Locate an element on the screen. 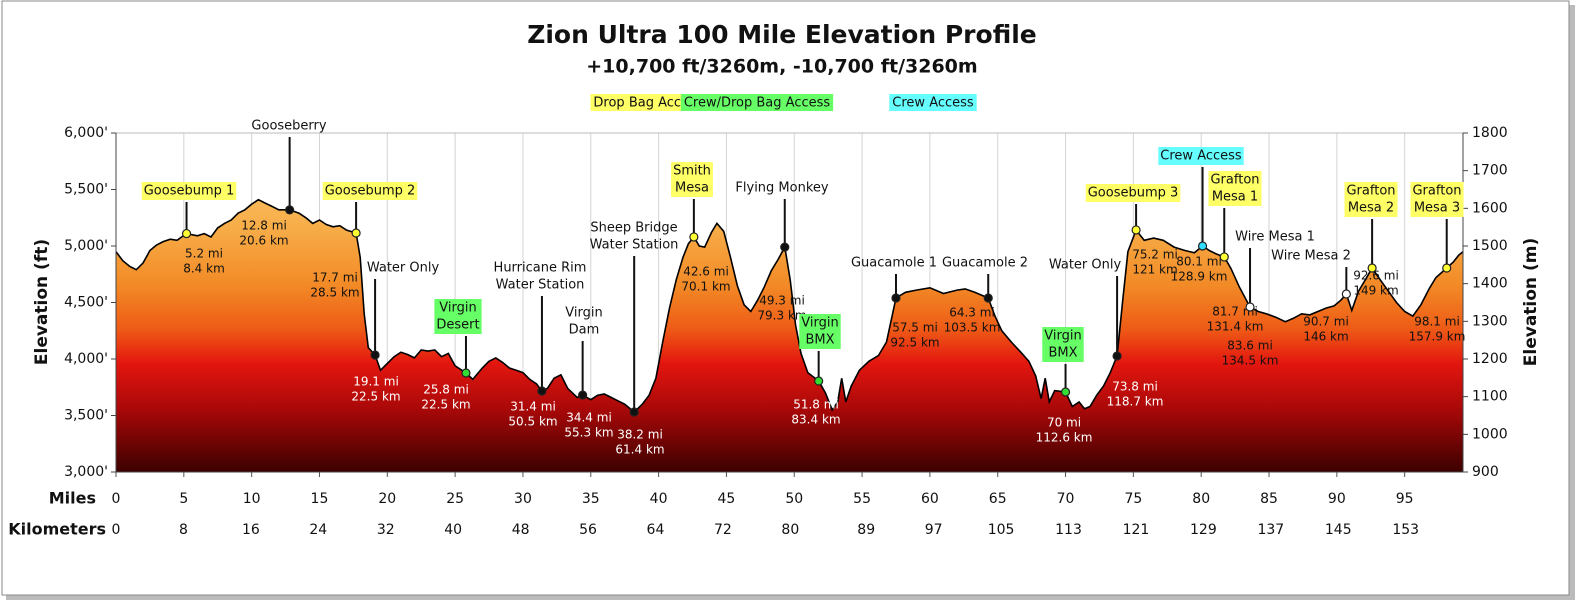  x-tick-label: 30 is located at coordinates (523, 499).